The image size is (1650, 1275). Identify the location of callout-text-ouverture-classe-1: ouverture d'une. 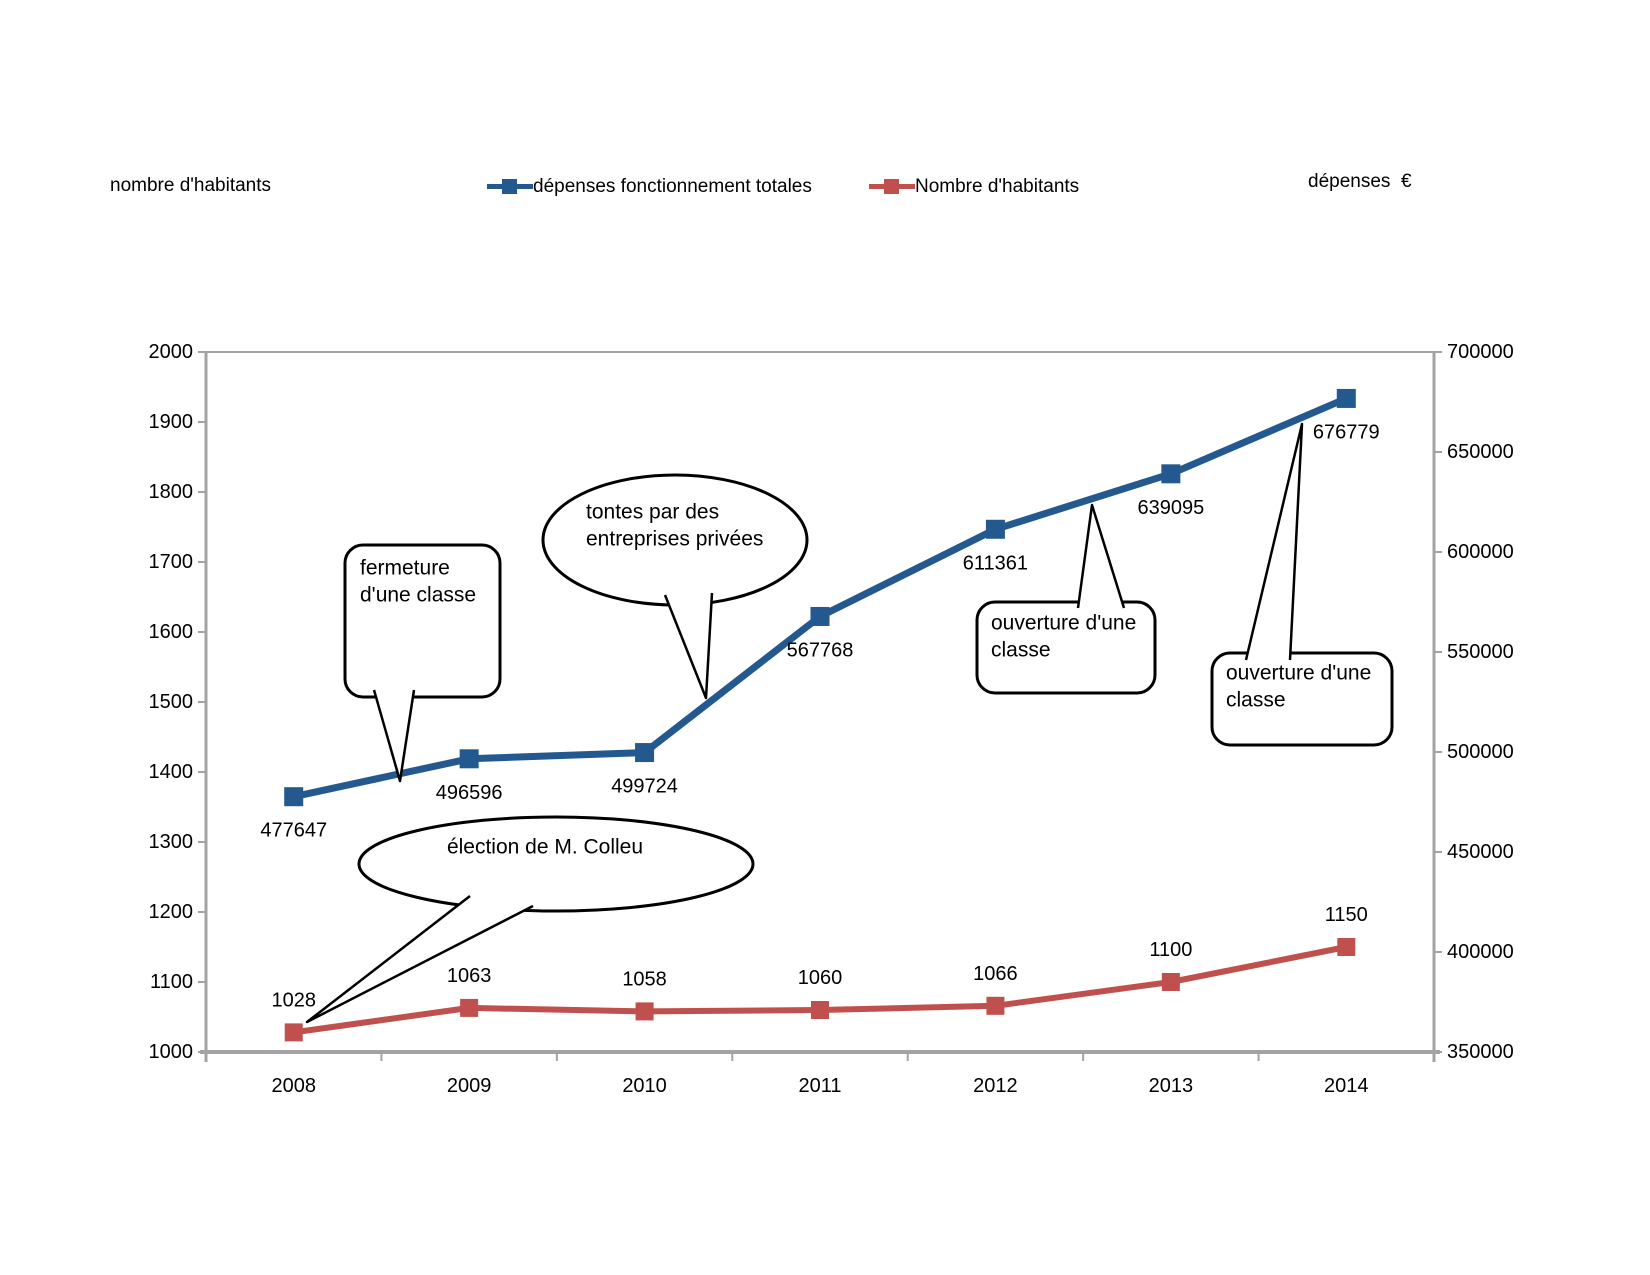
(1063, 623).